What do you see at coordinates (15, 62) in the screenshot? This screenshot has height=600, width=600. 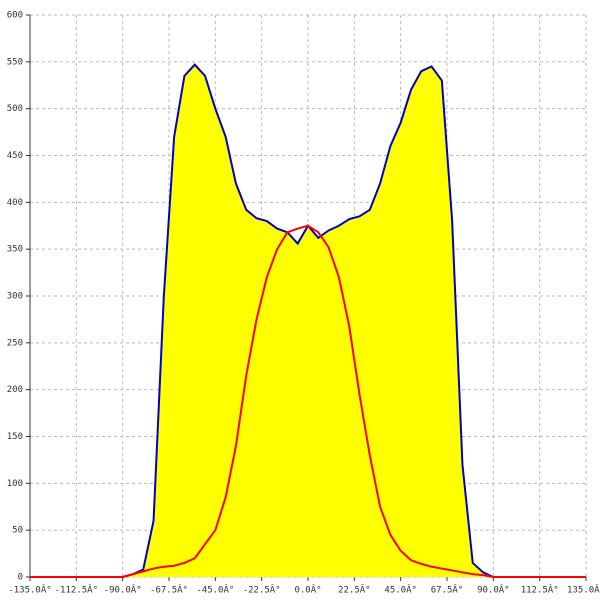 I see `y-tick-label: 550` at bounding box center [15, 62].